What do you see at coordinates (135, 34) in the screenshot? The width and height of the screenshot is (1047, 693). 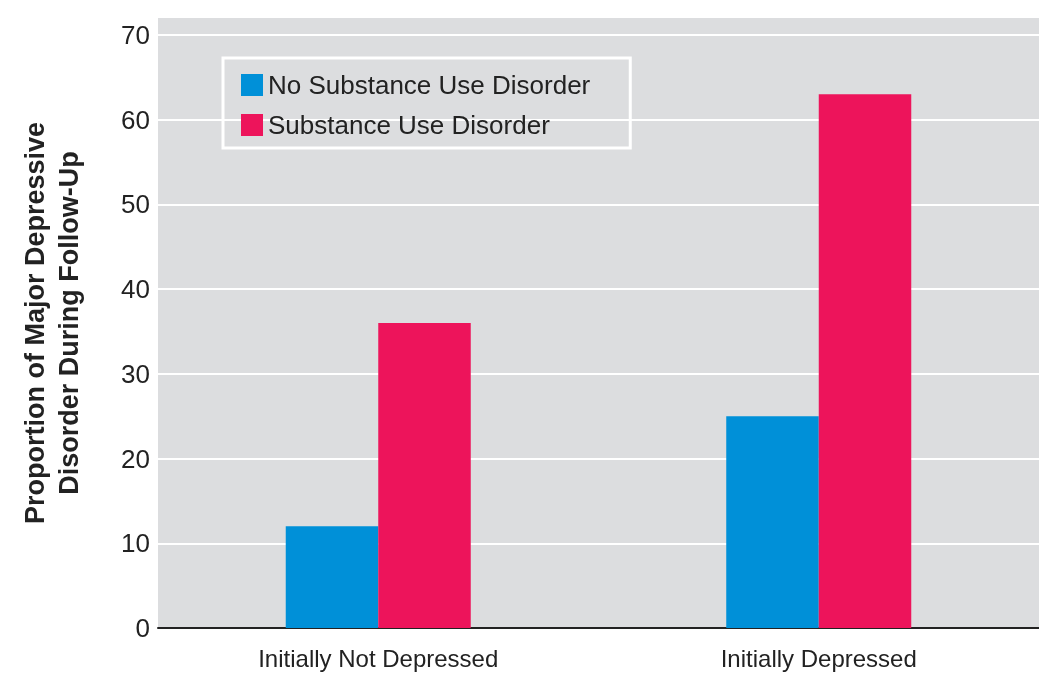 I see `y-tick-label: 70` at bounding box center [135, 34].